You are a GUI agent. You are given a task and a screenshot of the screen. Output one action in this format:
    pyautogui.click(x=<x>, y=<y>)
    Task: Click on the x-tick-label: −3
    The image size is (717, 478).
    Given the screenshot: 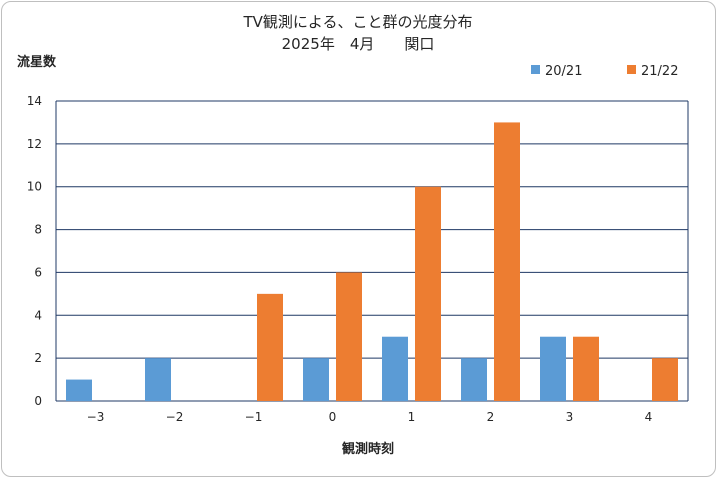 What is the action you would take?
    pyautogui.click(x=96, y=417)
    